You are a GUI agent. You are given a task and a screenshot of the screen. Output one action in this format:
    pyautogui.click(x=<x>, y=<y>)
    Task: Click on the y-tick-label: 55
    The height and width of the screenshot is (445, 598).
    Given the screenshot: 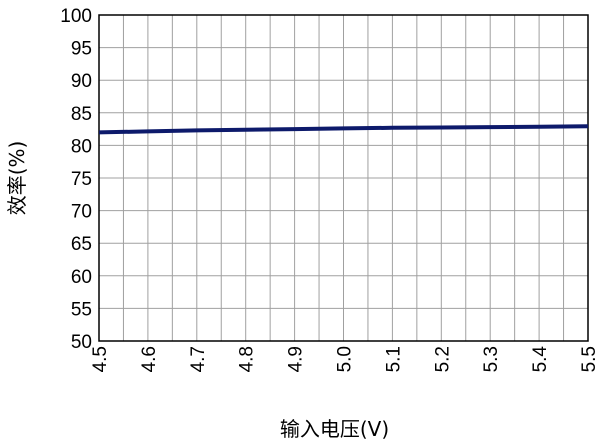 What is the action you would take?
    pyautogui.click(x=81, y=309)
    